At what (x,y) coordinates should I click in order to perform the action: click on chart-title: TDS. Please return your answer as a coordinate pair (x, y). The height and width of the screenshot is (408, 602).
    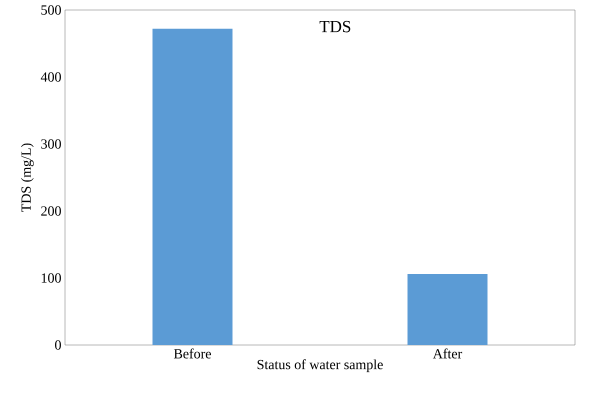
    Looking at the image, I should click on (335, 26).